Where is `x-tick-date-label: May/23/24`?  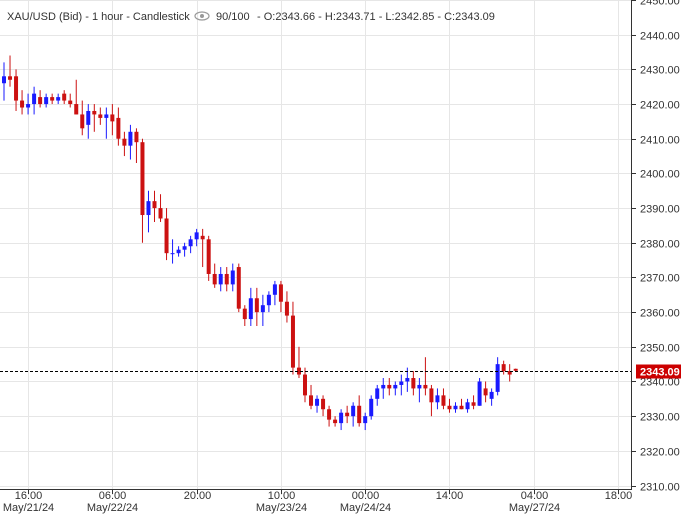 x-tick-date-label: May/23/24 is located at coordinates (281, 508).